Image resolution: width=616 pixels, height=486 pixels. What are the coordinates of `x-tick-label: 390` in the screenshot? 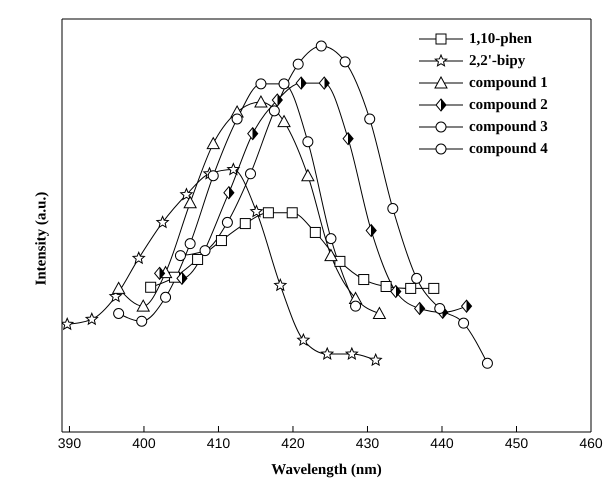 It's located at (70, 442).